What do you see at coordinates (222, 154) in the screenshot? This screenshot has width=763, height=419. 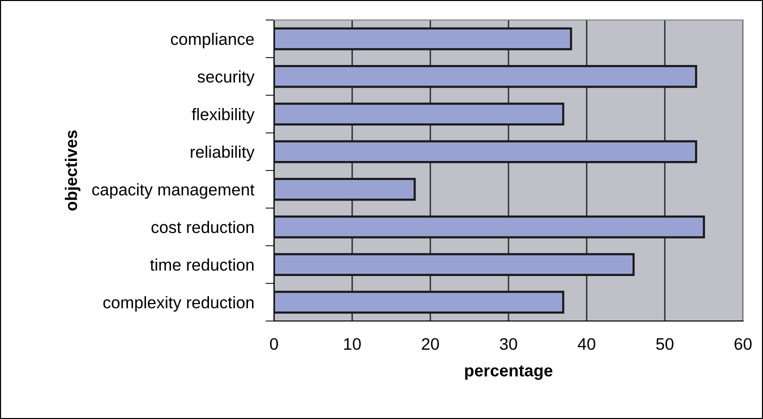 I see `y-tick-label: reliability` at bounding box center [222, 154].